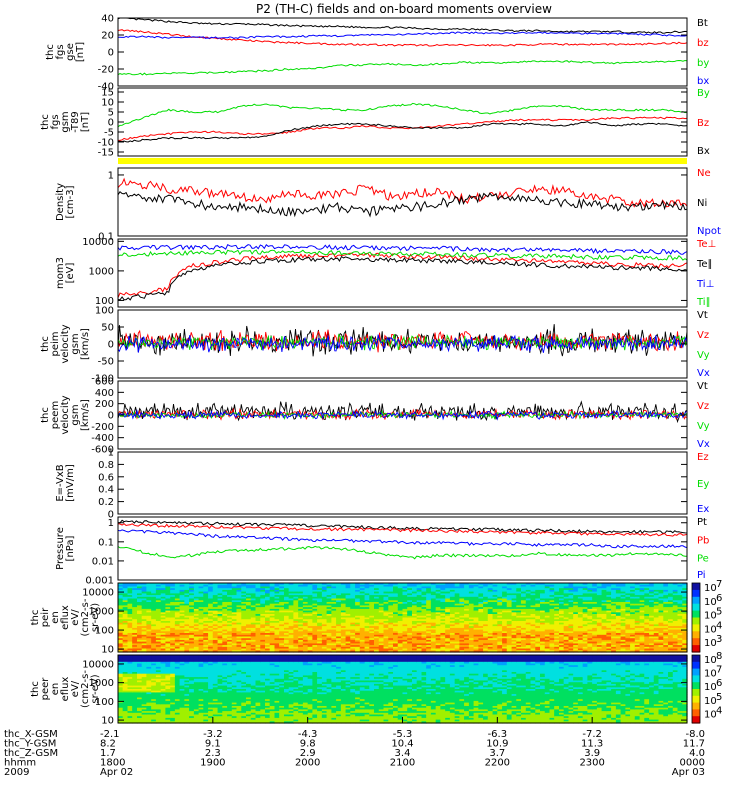 Image resolution: width=750 pixels, height=800 pixels. What do you see at coordinates (102, 427) in the screenshot?
I see `y-tick-label: -200` at bounding box center [102, 427].